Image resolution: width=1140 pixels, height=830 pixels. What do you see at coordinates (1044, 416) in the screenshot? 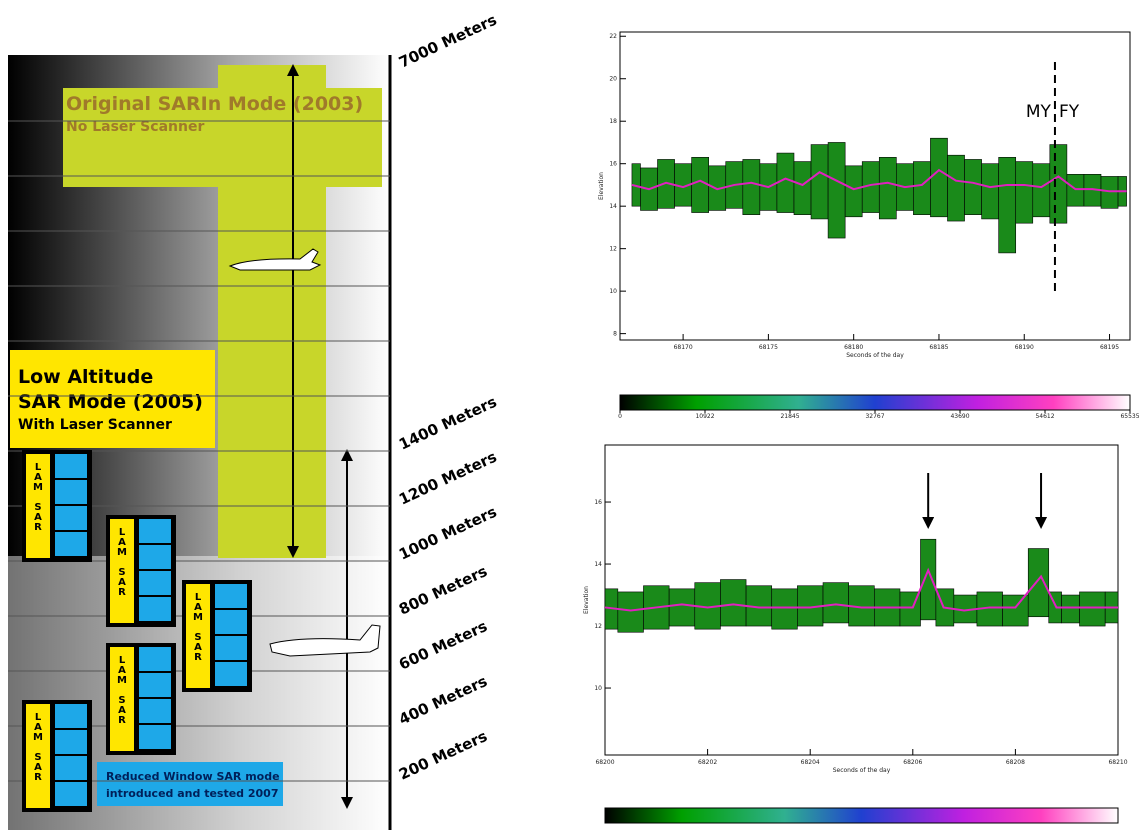
I see `colorbar-tick-label: 54612` at bounding box center [1044, 416].